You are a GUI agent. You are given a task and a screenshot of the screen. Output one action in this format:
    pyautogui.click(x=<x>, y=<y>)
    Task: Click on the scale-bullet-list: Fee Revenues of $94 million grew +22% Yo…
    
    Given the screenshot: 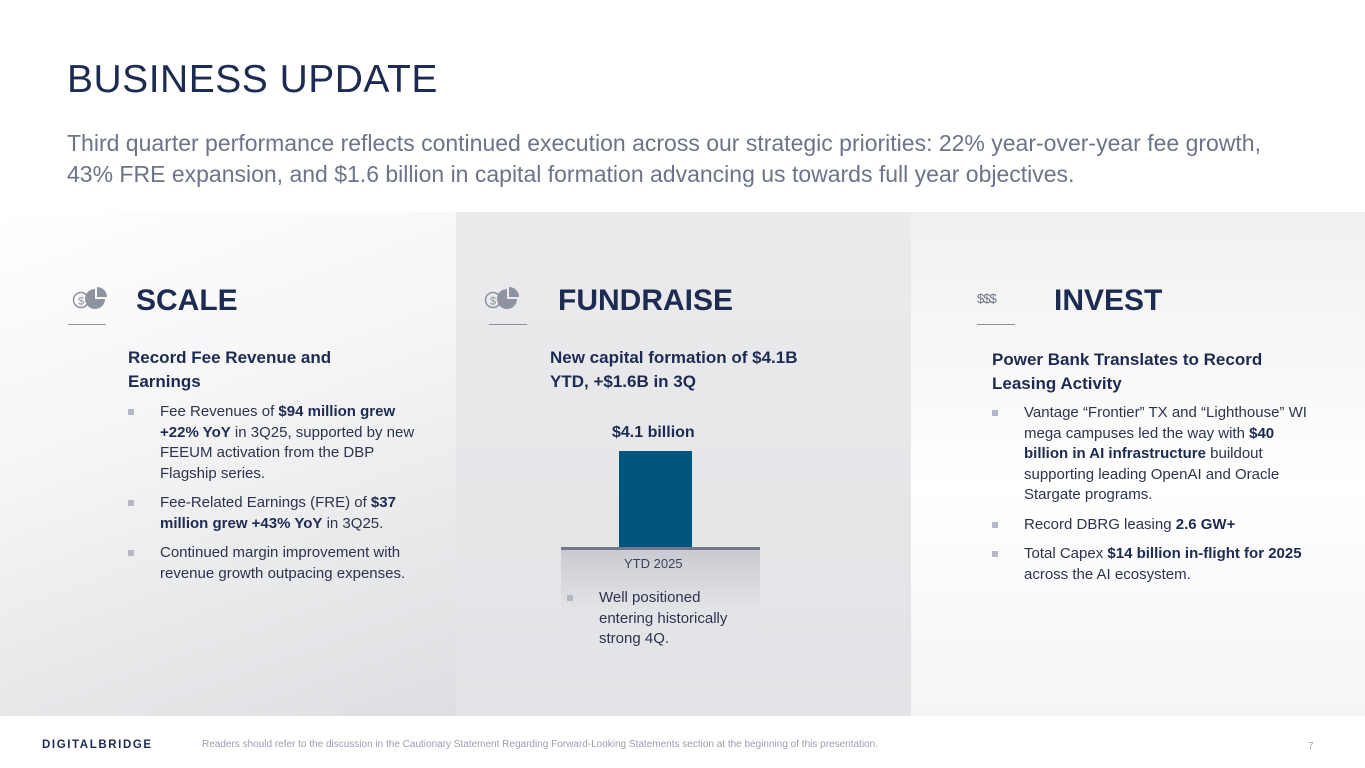 What is the action you would take?
    pyautogui.click(x=273, y=497)
    